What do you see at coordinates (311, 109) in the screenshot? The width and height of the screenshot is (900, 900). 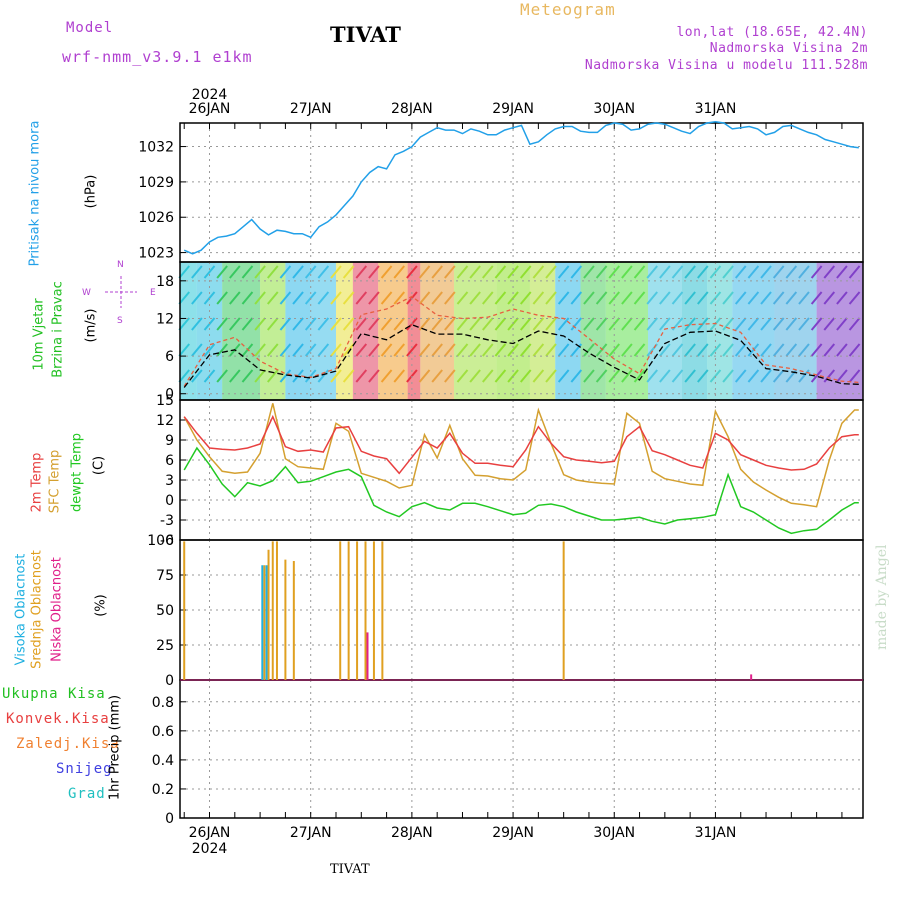 I see `xaxis-top-day: 27JAN` at bounding box center [311, 109].